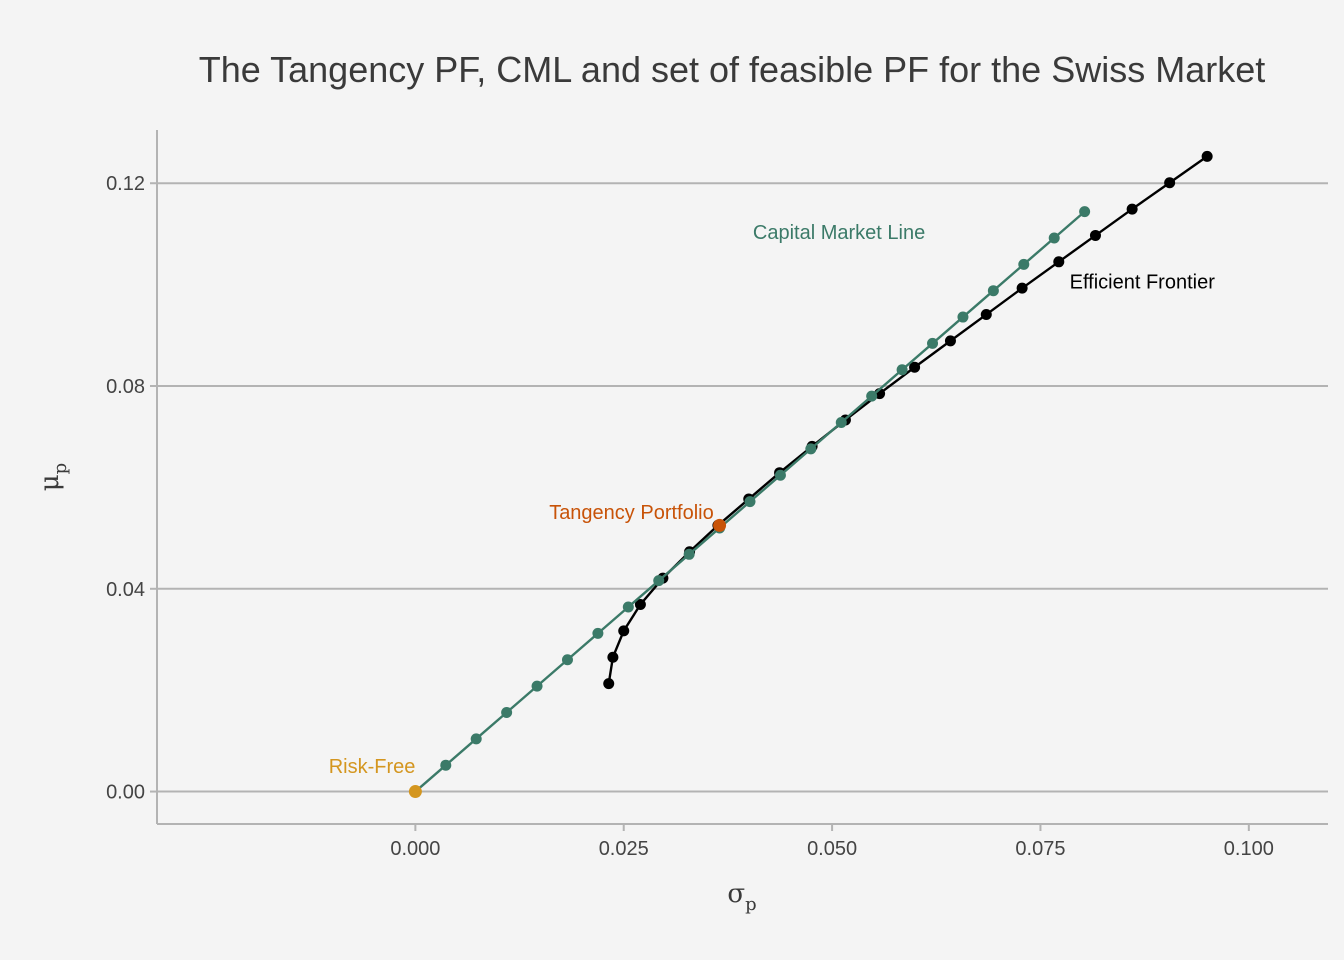 This screenshot has height=960, width=1344. Describe the element at coordinates (125, 590) in the screenshot. I see `y-tick-label: 0.04` at that location.